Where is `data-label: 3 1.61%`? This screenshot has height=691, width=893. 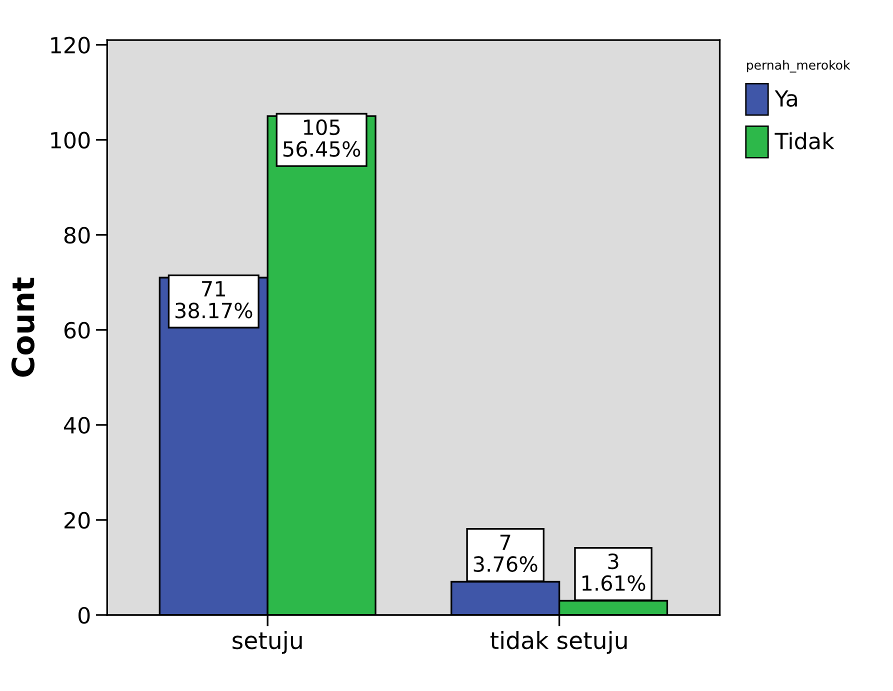 data-label: 3 1.61% is located at coordinates (614, 572).